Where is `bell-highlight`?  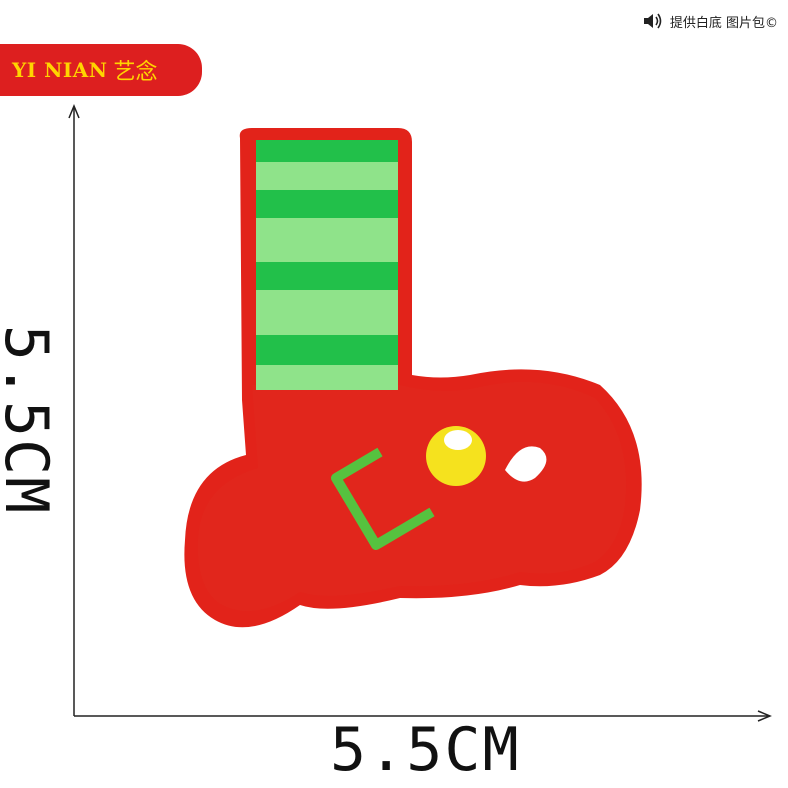 bell-highlight is located at coordinates (458, 440).